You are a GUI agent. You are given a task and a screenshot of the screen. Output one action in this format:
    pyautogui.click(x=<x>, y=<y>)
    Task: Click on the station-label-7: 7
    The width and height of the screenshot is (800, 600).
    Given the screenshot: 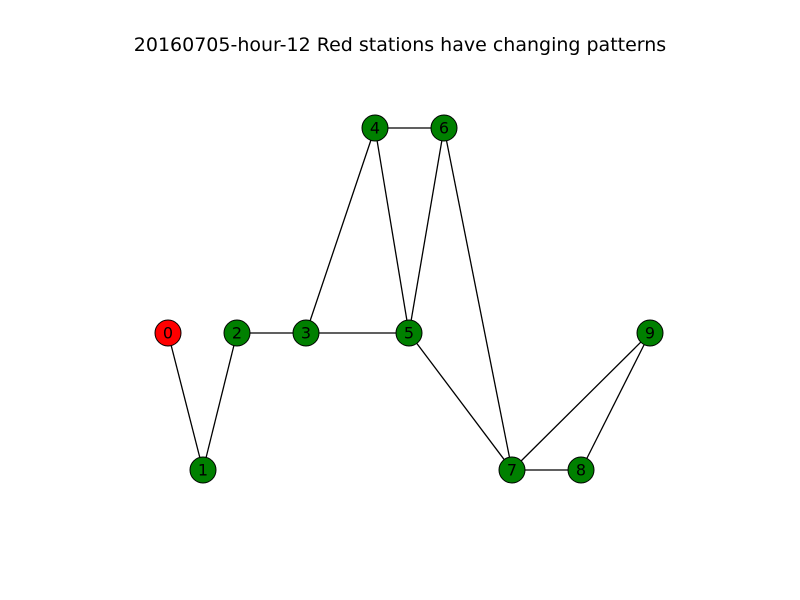 What is the action you would take?
    pyautogui.click(x=512, y=470)
    